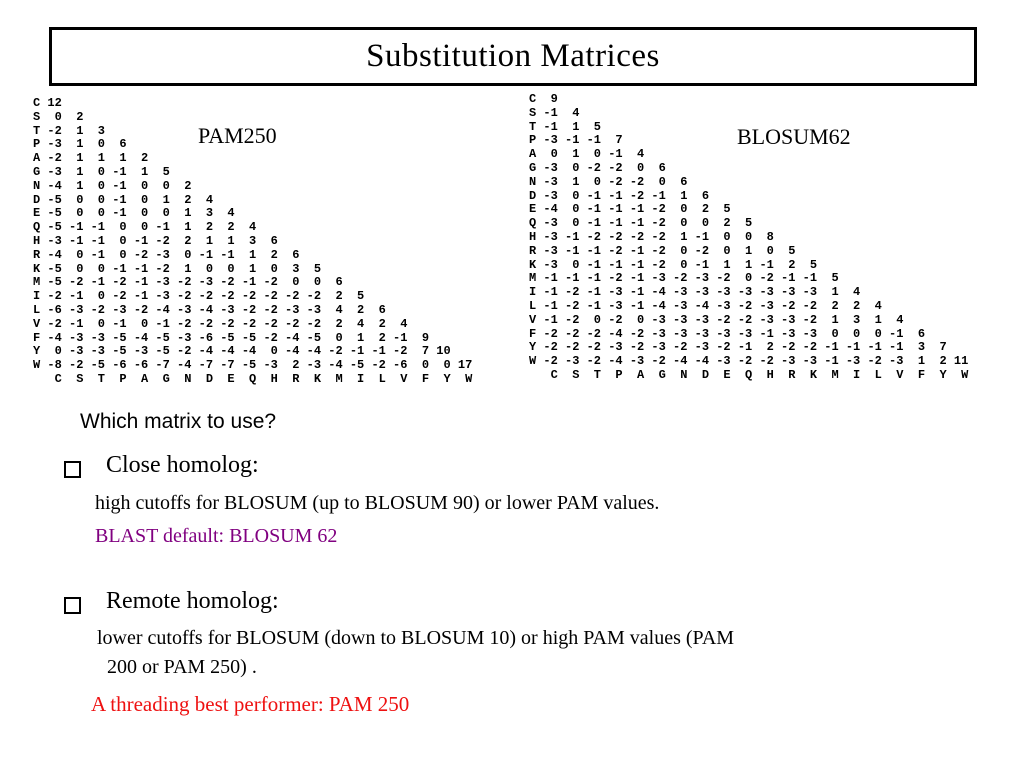 The image size is (1024, 768). Describe the element at coordinates (216, 536) in the screenshot. I see `blast-default-note: BLAST default: BLOSUM 62` at that location.